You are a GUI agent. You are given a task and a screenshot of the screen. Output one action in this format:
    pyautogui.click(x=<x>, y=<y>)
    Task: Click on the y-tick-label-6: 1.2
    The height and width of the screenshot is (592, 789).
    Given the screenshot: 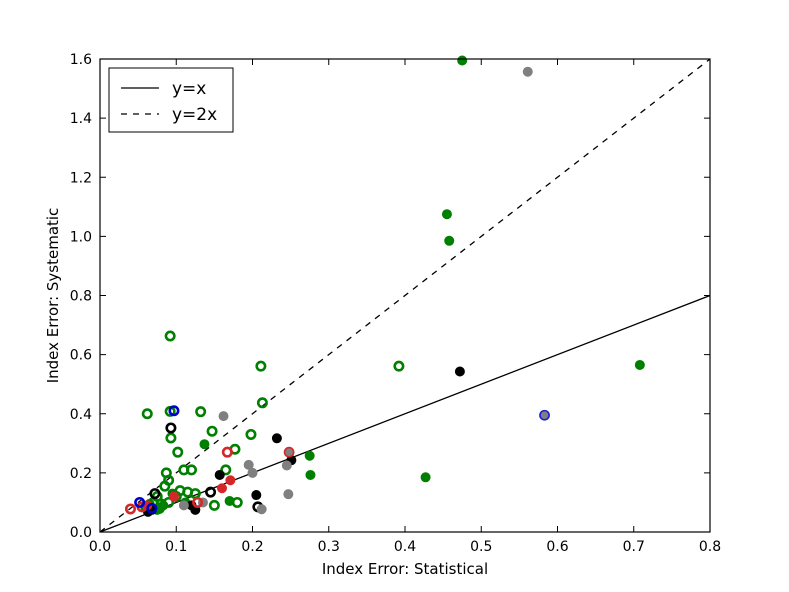 What is the action you would take?
    pyautogui.click(x=81, y=178)
    